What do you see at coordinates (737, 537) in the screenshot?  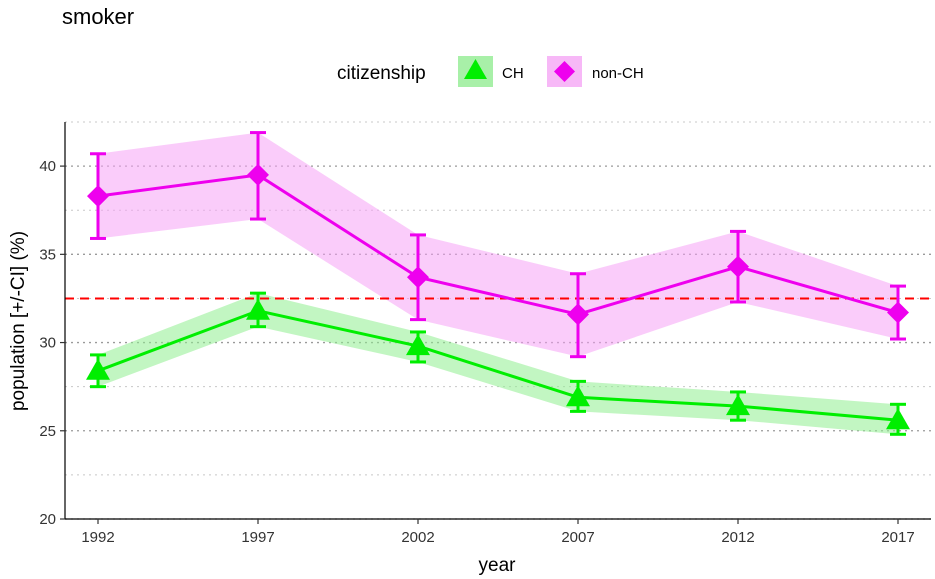 I see `x-tick-label: 2012` at bounding box center [737, 537].